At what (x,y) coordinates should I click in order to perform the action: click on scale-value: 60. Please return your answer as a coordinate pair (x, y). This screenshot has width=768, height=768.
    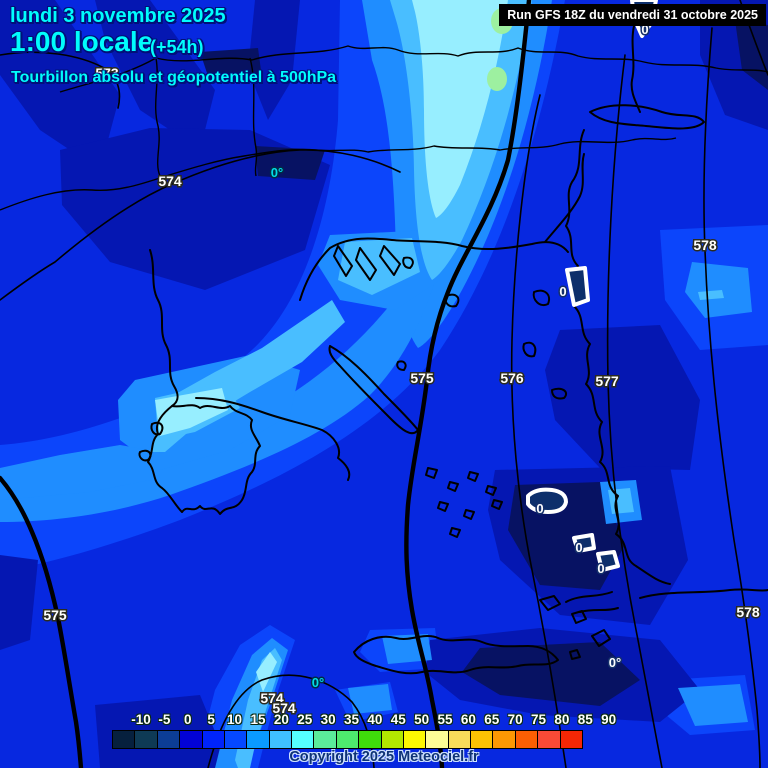
    Looking at the image, I should click on (468, 719).